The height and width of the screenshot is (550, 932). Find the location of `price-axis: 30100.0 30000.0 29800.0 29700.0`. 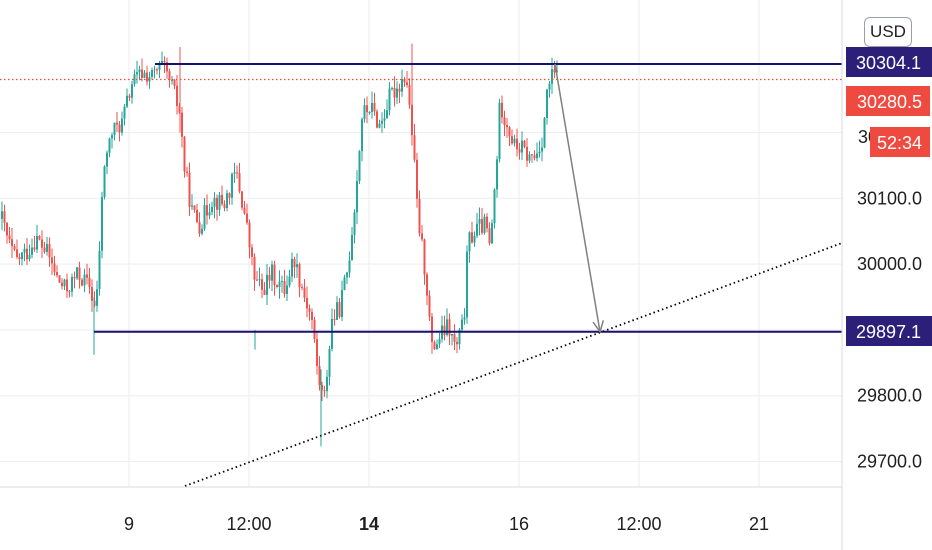

price-axis: 30100.0 30000.0 29800.0 29700.0 is located at coordinates (889, 329).